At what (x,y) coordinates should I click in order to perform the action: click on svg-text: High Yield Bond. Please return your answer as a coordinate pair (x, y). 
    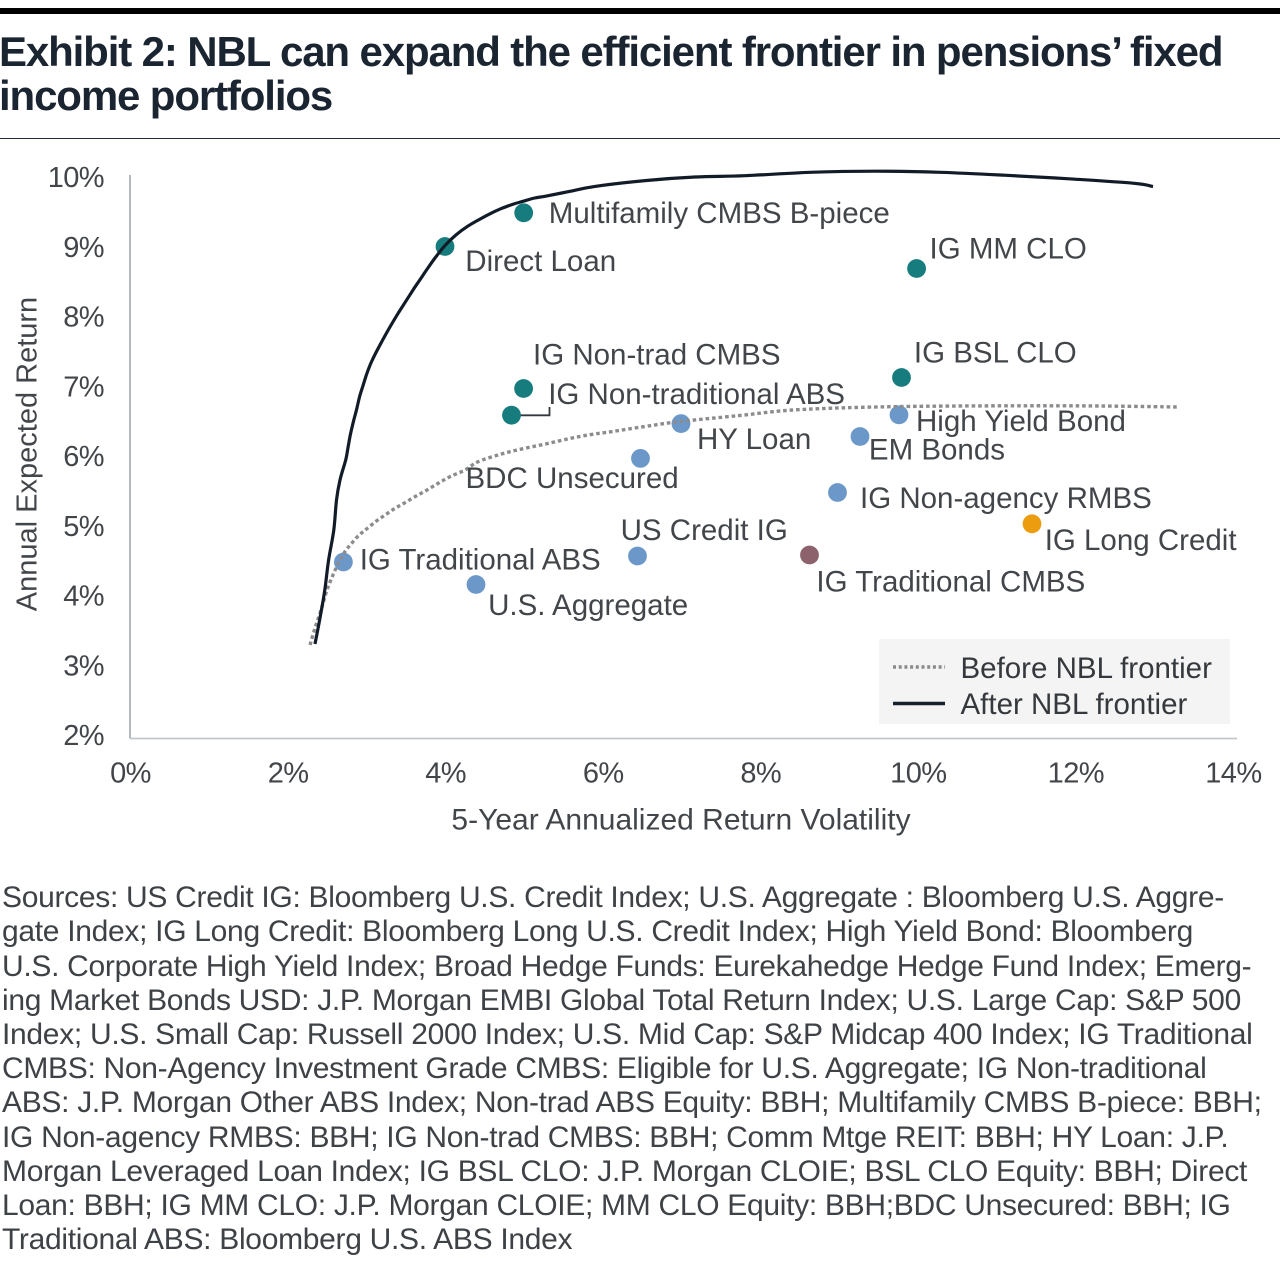
    Looking at the image, I should click on (1021, 421).